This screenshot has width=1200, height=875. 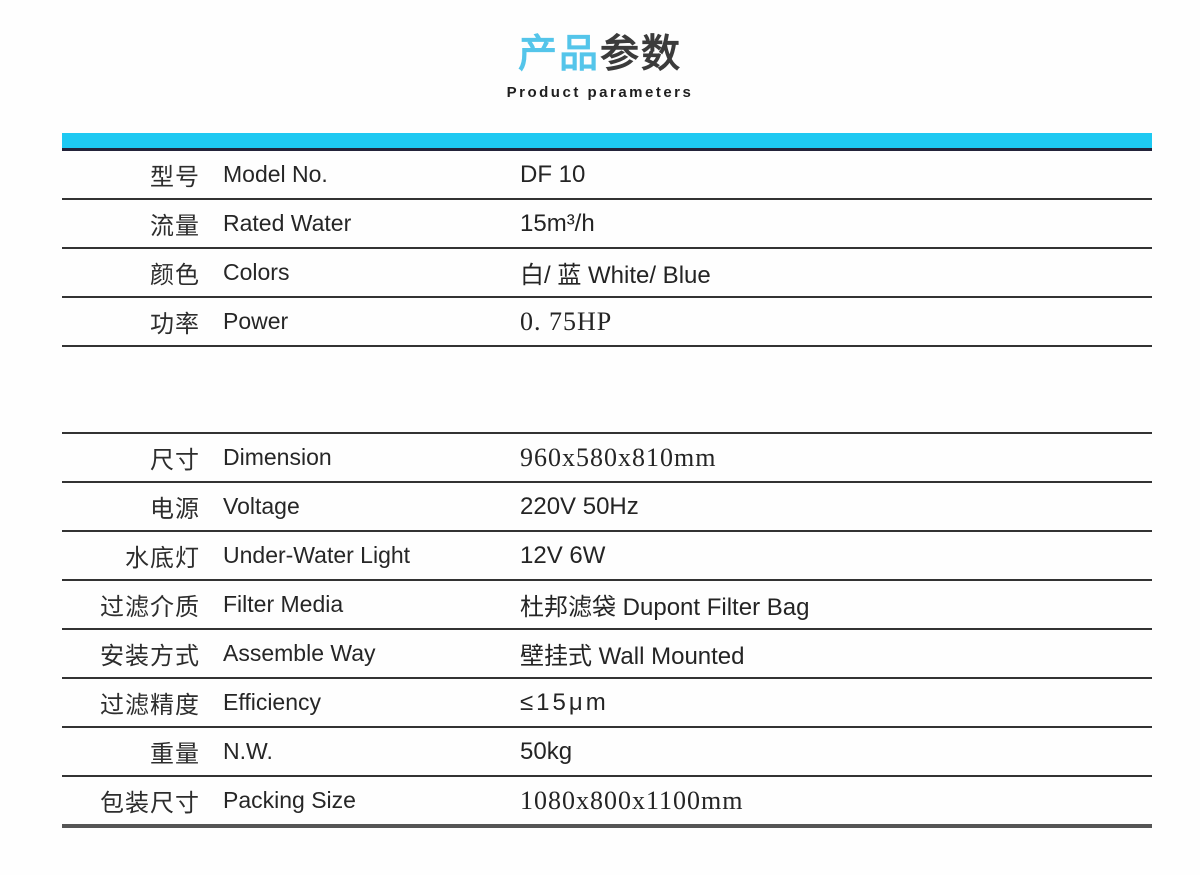 I want to click on spec-label-cn: 安装方式, so click(x=150, y=656).